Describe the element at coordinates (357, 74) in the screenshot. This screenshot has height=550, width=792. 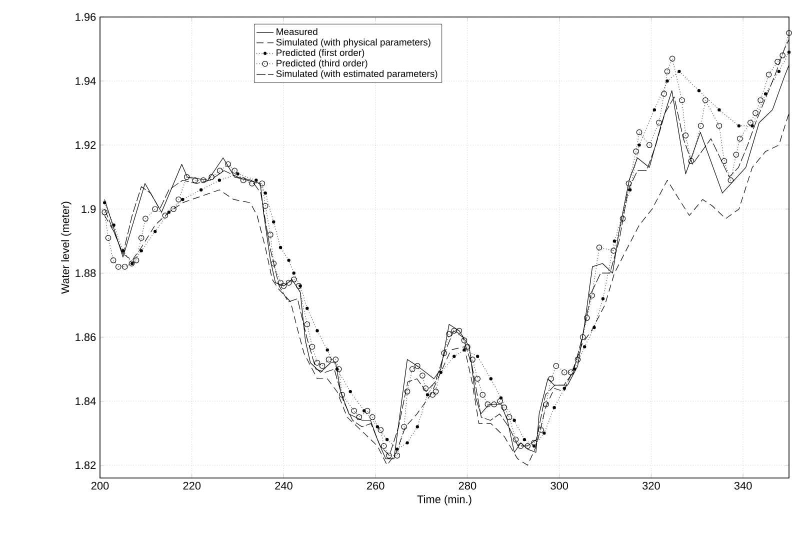
I see `legend-label: Simulated (with estimated parameters)` at that location.